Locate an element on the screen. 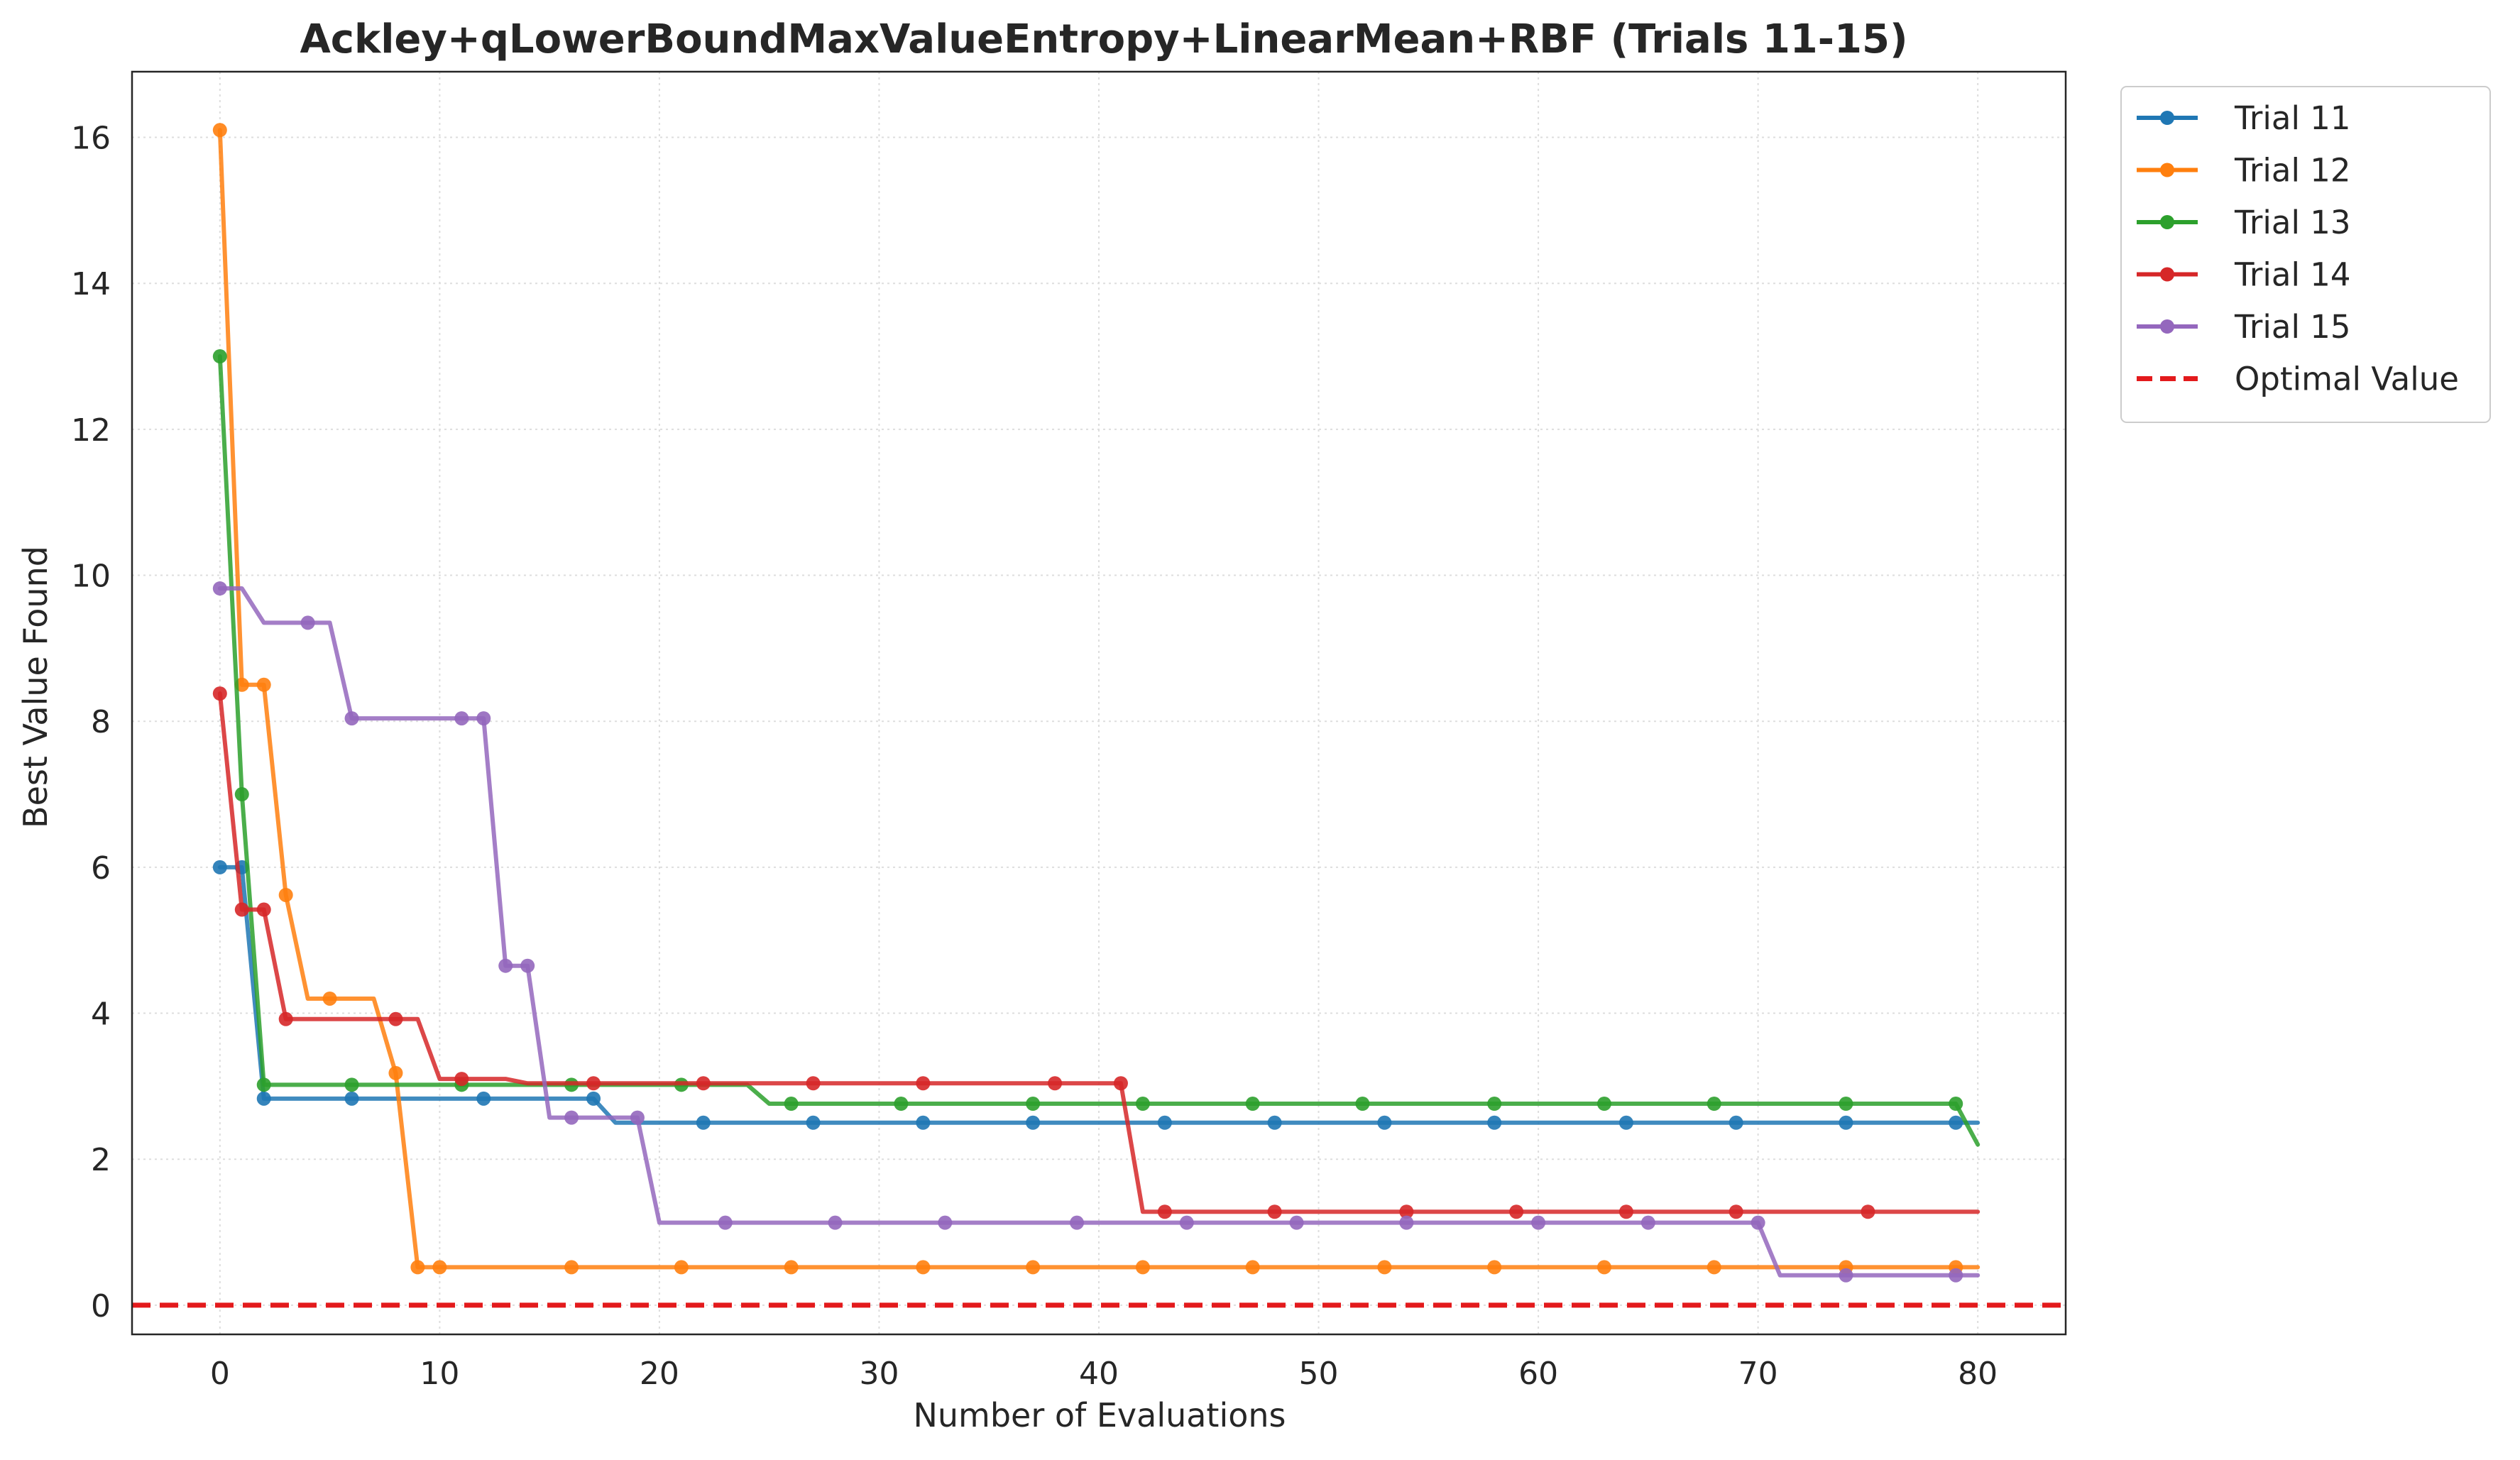  legend-label: Trial 14 is located at coordinates (2293, 275).